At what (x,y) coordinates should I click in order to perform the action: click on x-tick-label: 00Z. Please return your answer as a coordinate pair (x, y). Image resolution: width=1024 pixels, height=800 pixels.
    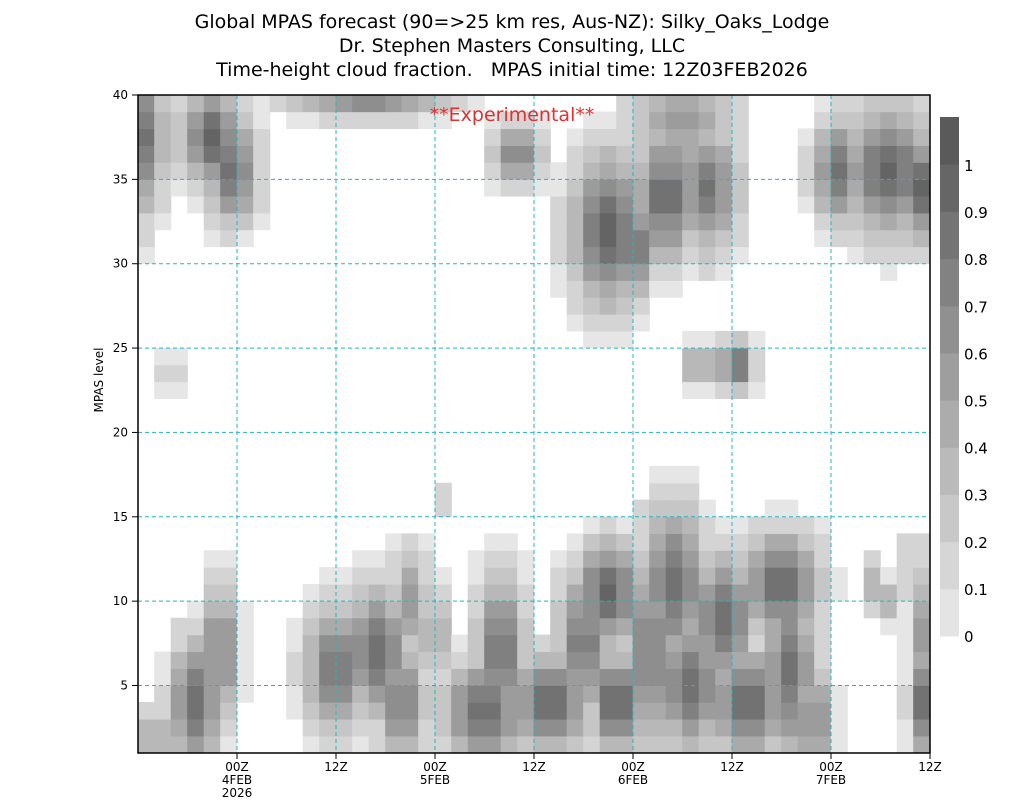
    Looking at the image, I should click on (633, 767).